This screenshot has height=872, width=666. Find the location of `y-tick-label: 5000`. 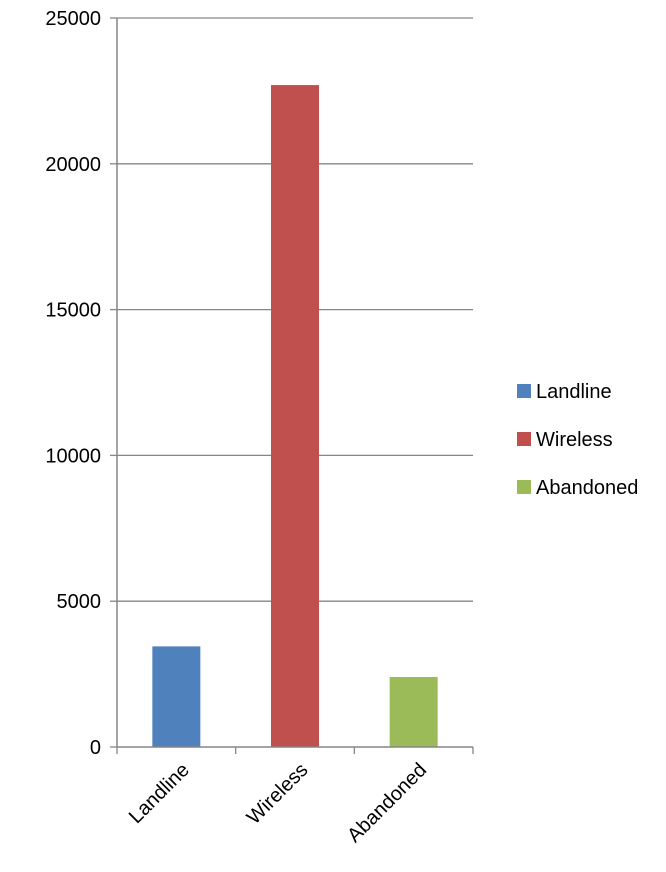

y-tick-label: 5000 is located at coordinates (79, 602).